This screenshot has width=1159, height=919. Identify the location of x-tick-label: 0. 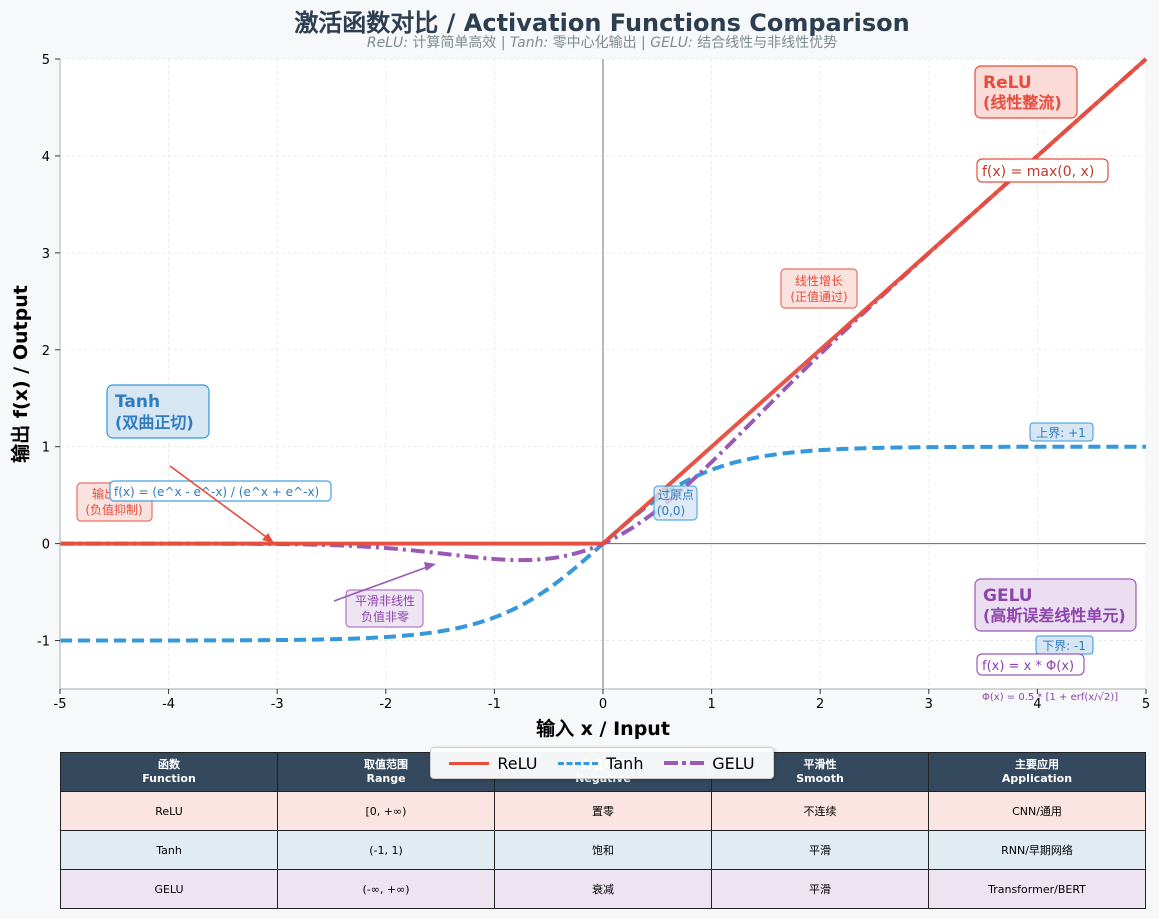
(603, 704).